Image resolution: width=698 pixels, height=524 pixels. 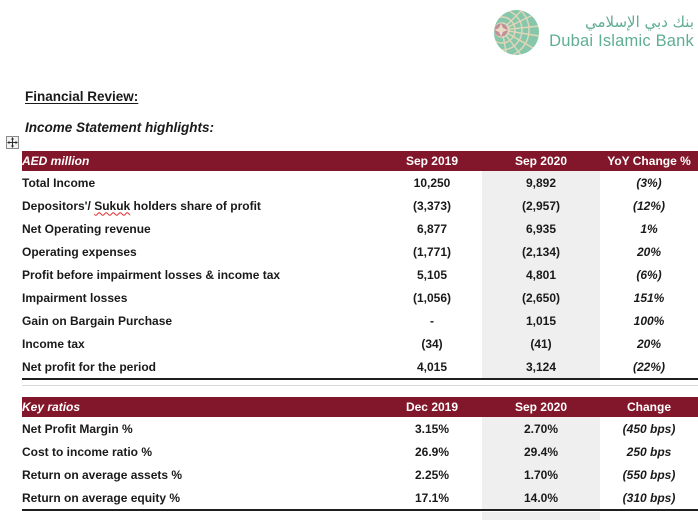 What do you see at coordinates (517, 32) in the screenshot?
I see `dib-globe-icon` at bounding box center [517, 32].